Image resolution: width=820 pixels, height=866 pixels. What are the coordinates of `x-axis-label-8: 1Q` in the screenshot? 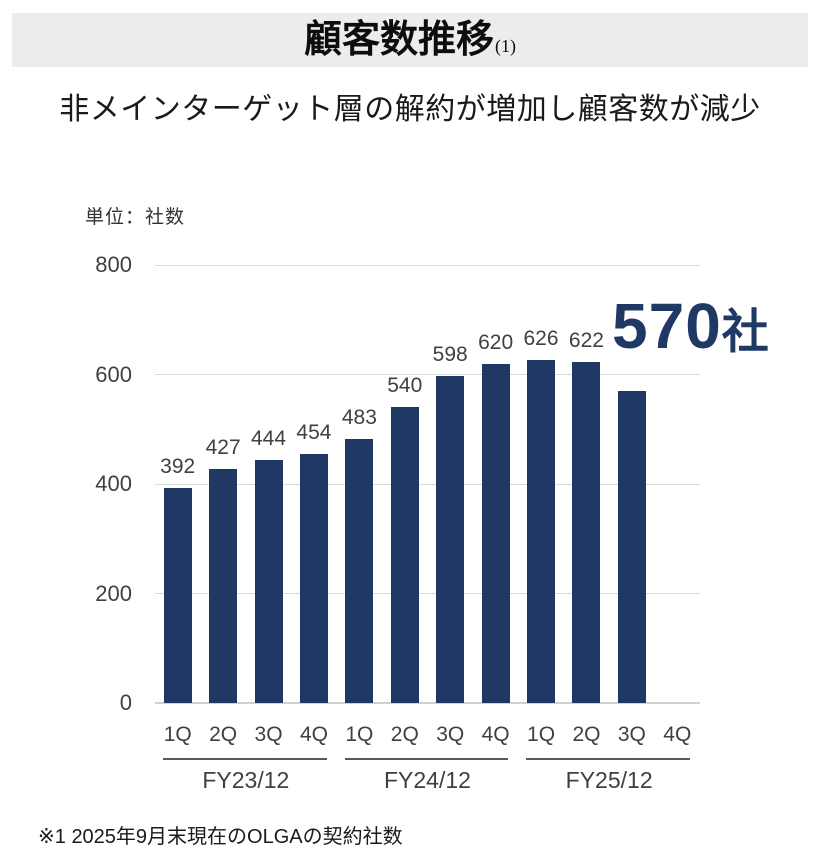 It's located at (541, 734).